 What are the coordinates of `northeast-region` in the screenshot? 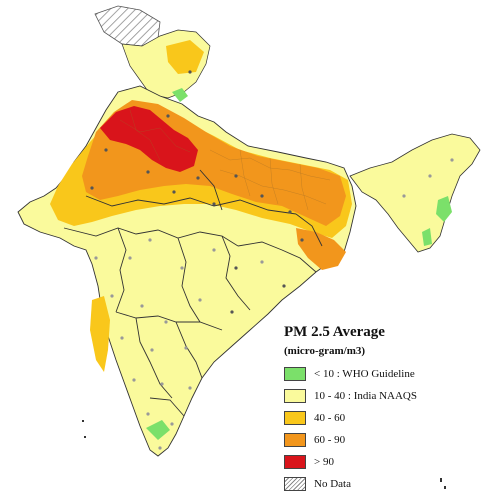 It's located at (415, 193).